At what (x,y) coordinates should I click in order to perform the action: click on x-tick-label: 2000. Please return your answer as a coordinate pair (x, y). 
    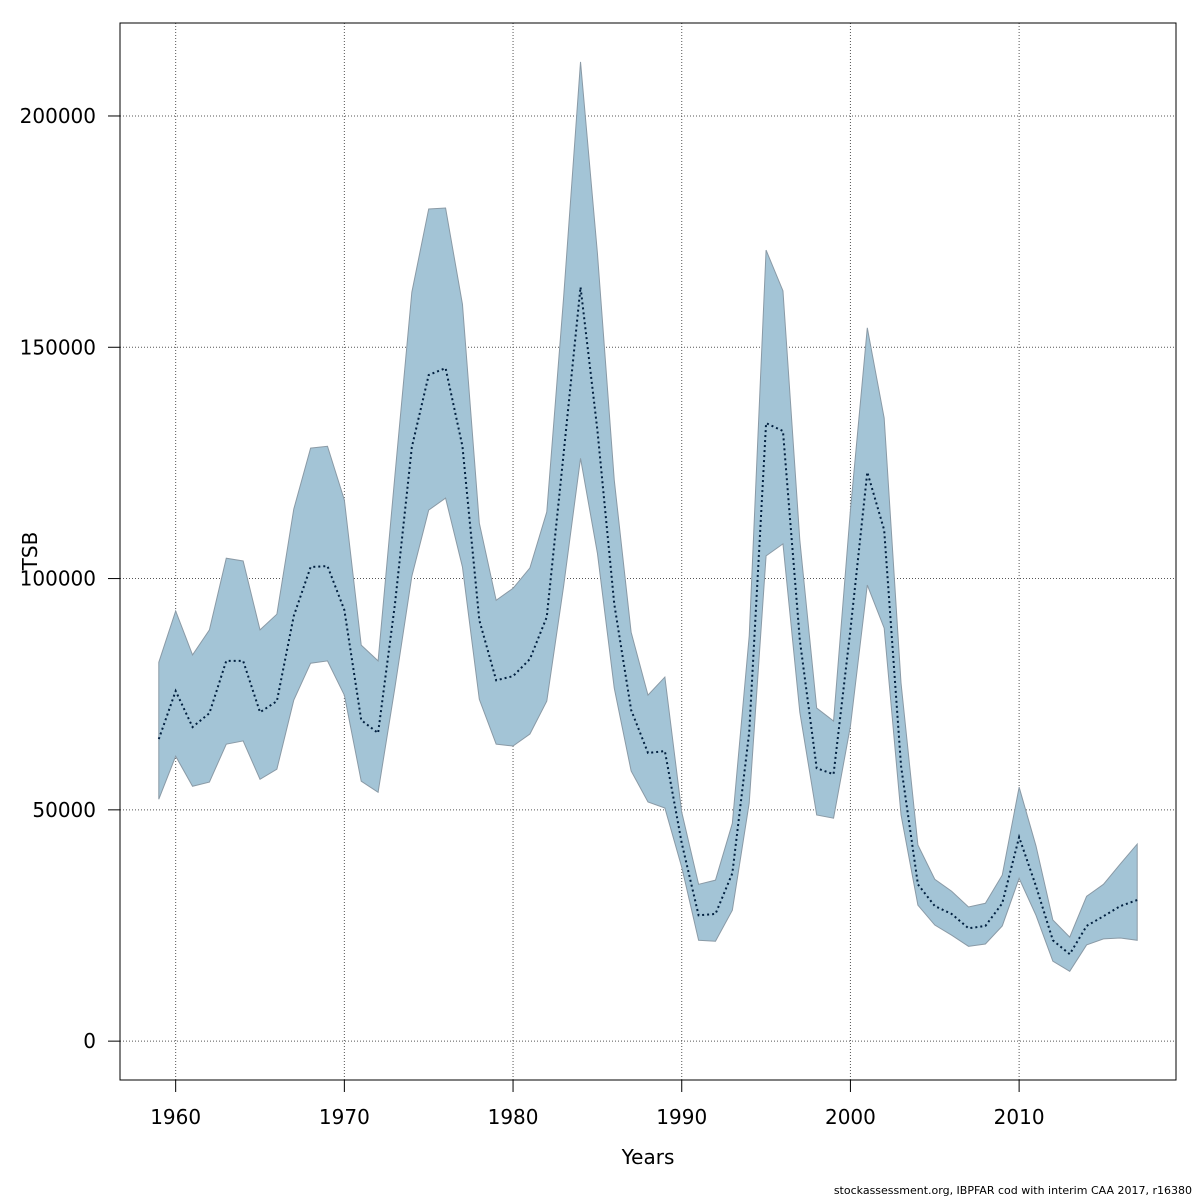
    Looking at the image, I should click on (850, 1117).